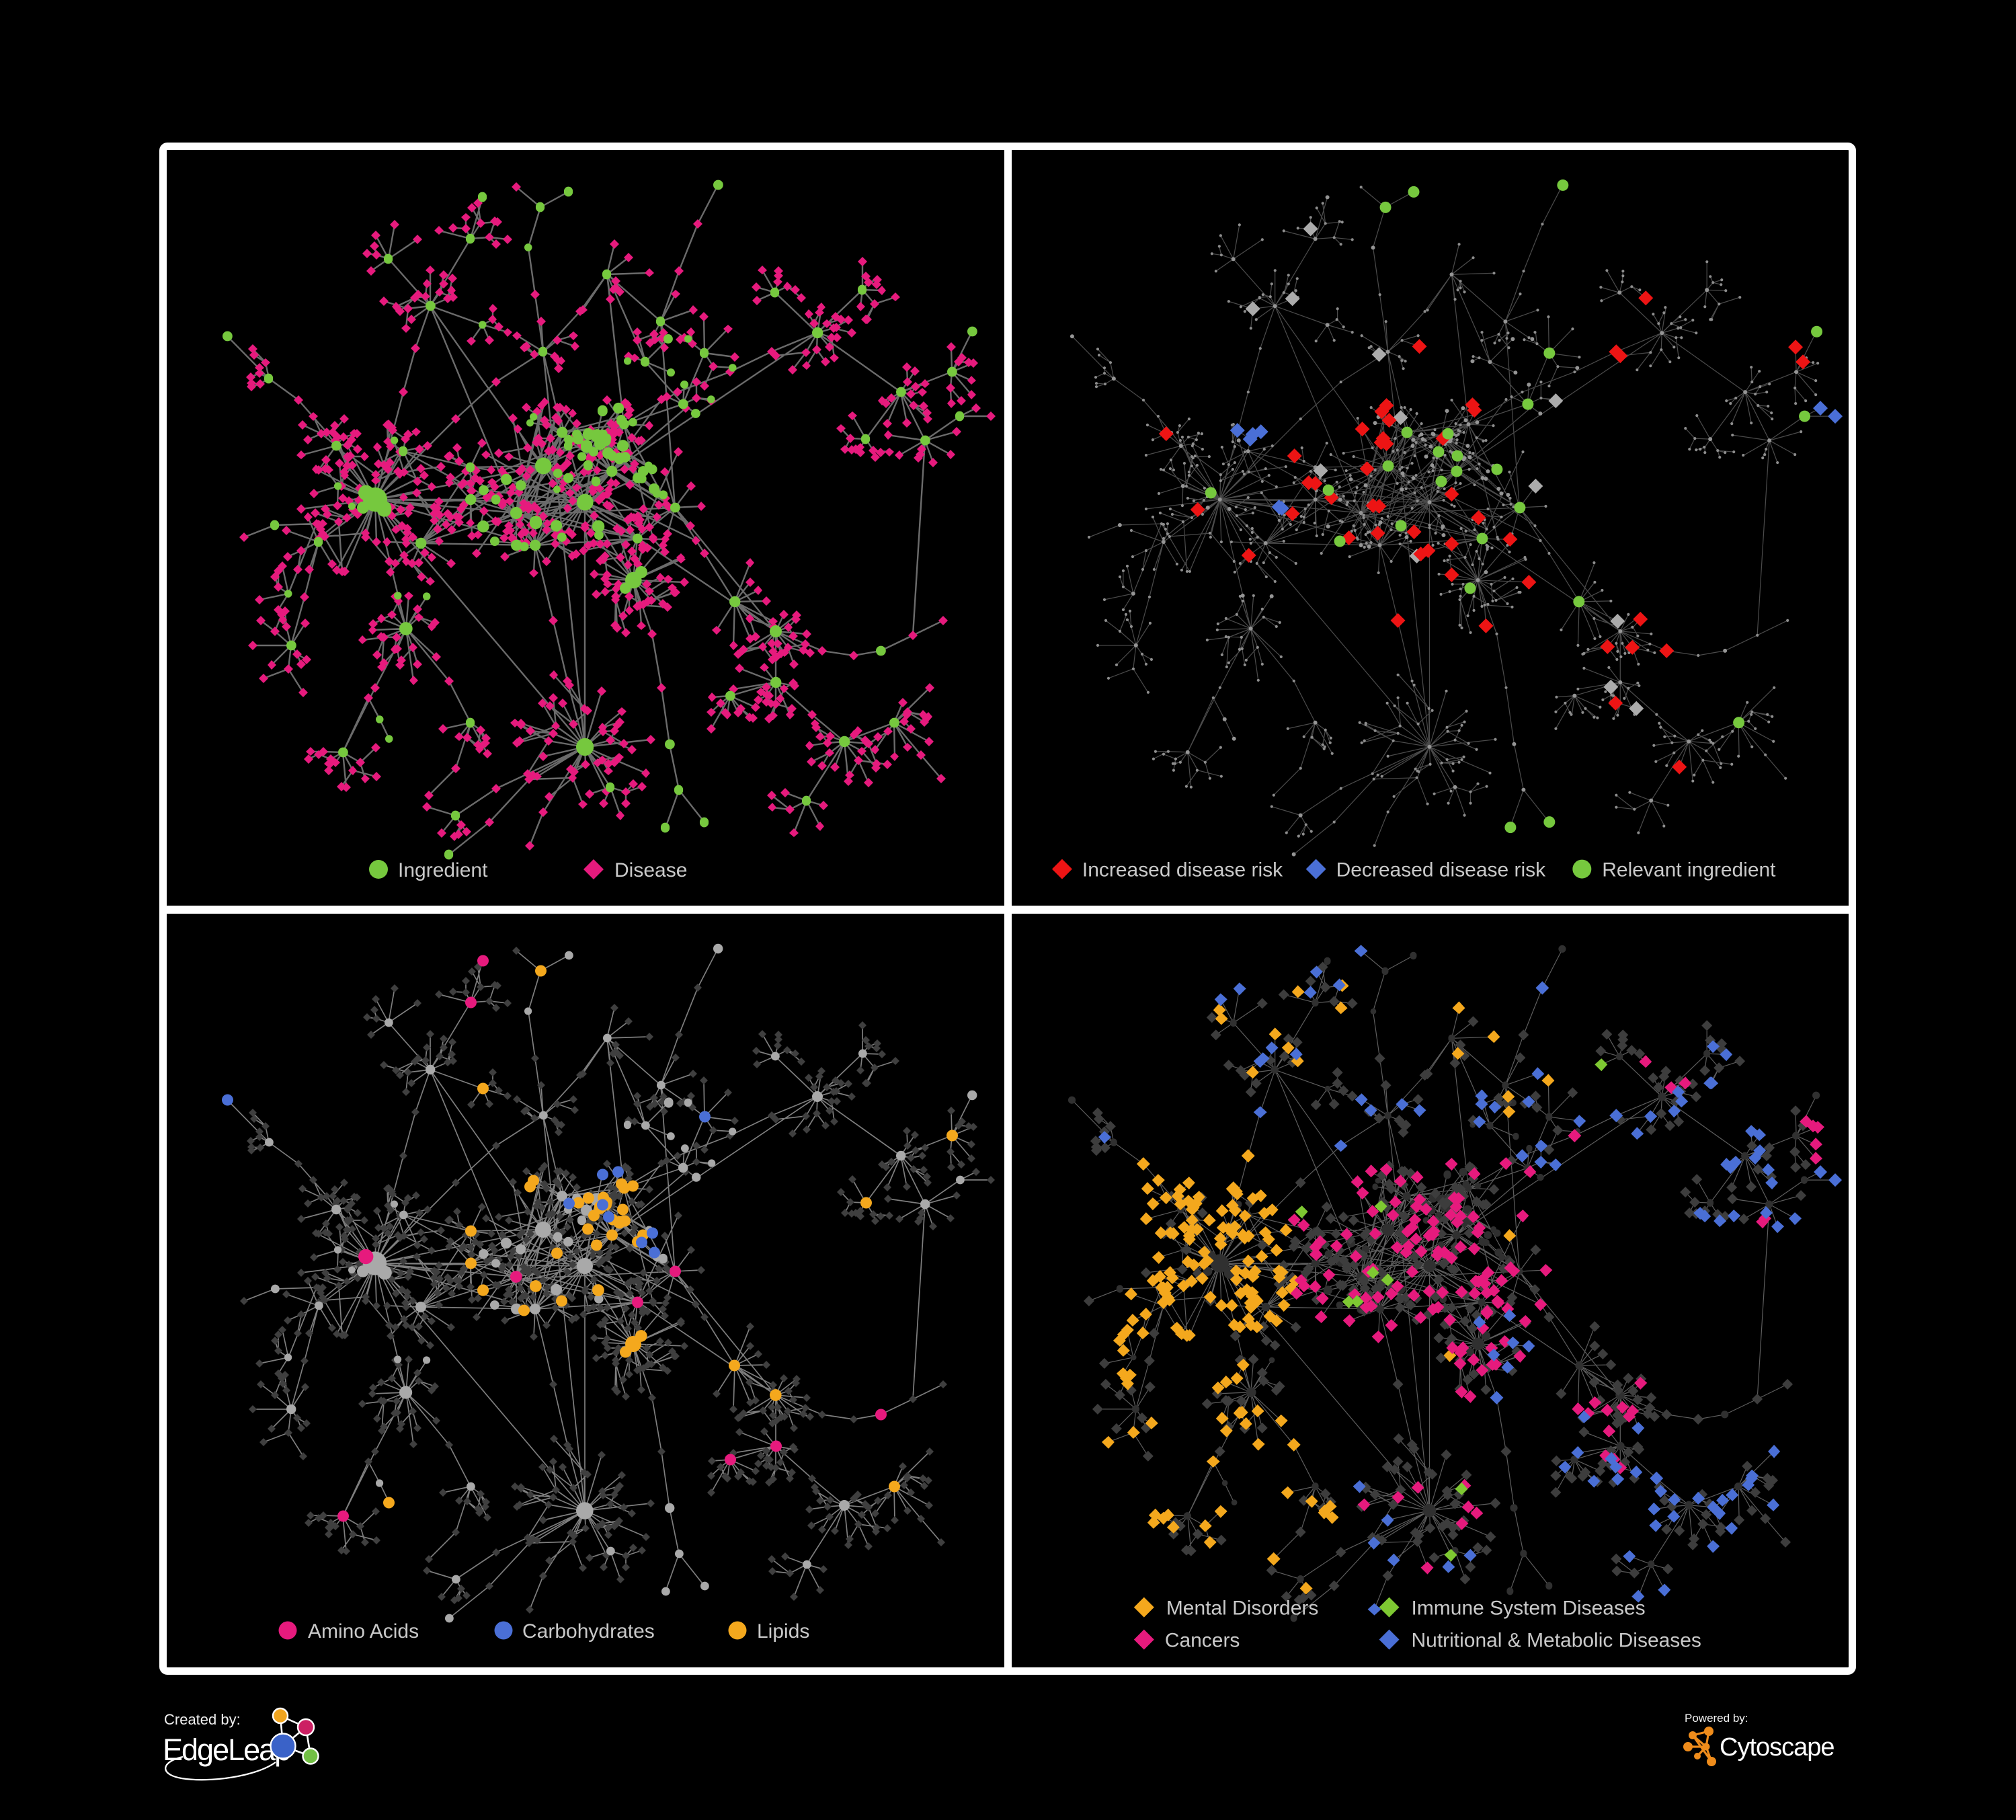 The image size is (2016, 1820). I want to click on svg-text: Carbohydrates, so click(588, 1631).